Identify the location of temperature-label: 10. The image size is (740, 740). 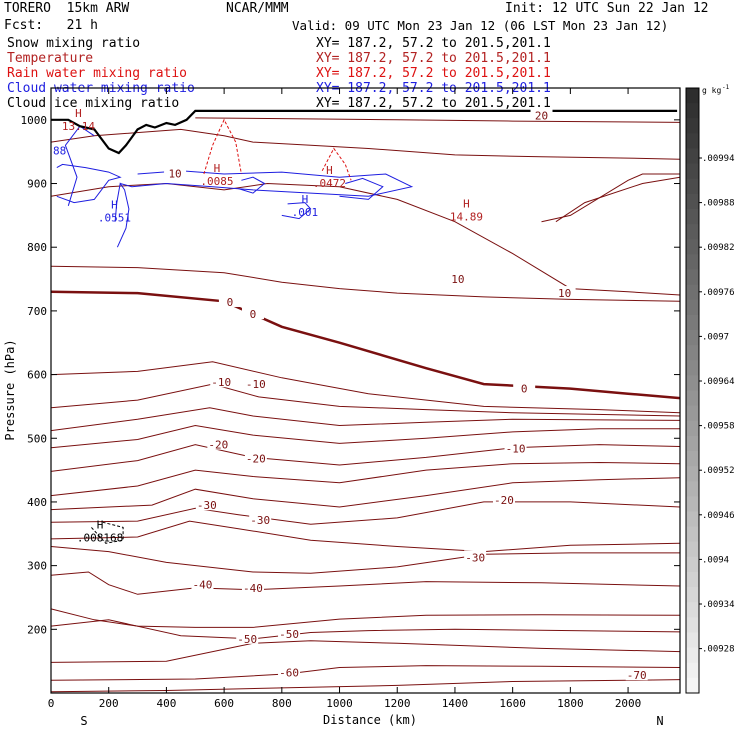
(564, 293).